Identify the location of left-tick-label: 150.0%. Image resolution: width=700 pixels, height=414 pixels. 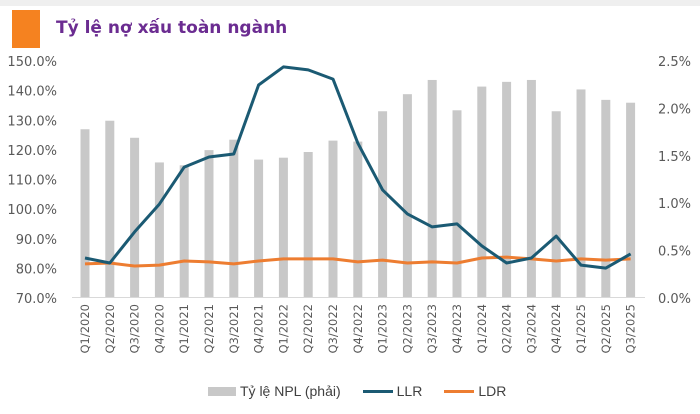
(32, 62).